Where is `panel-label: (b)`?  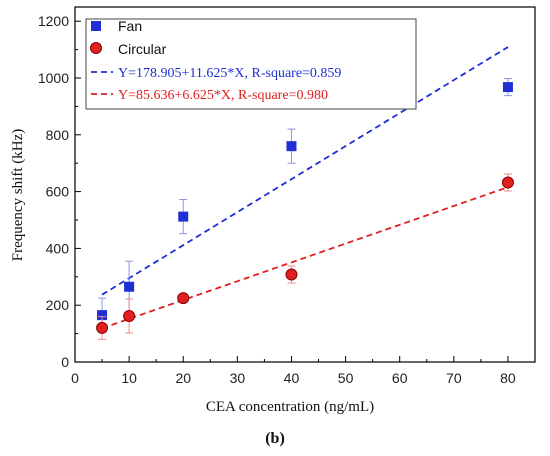 panel-label: (b) is located at coordinates (275, 438).